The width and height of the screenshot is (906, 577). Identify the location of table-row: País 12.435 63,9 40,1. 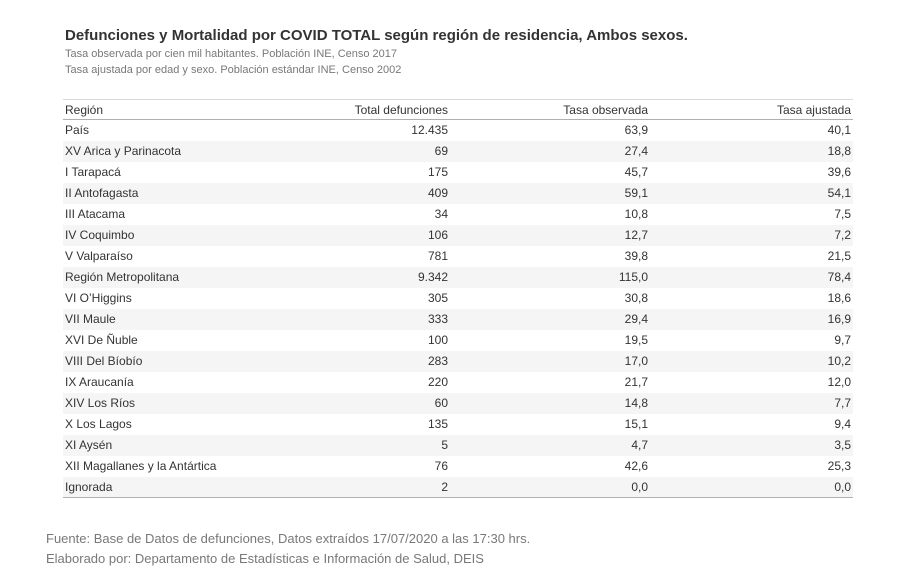
(458, 130).